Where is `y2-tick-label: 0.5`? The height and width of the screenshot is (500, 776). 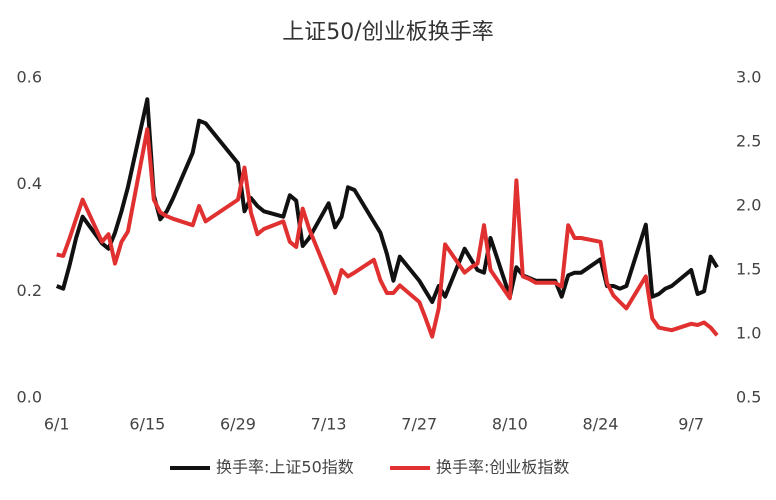
y2-tick-label: 0.5 is located at coordinates (748, 397).